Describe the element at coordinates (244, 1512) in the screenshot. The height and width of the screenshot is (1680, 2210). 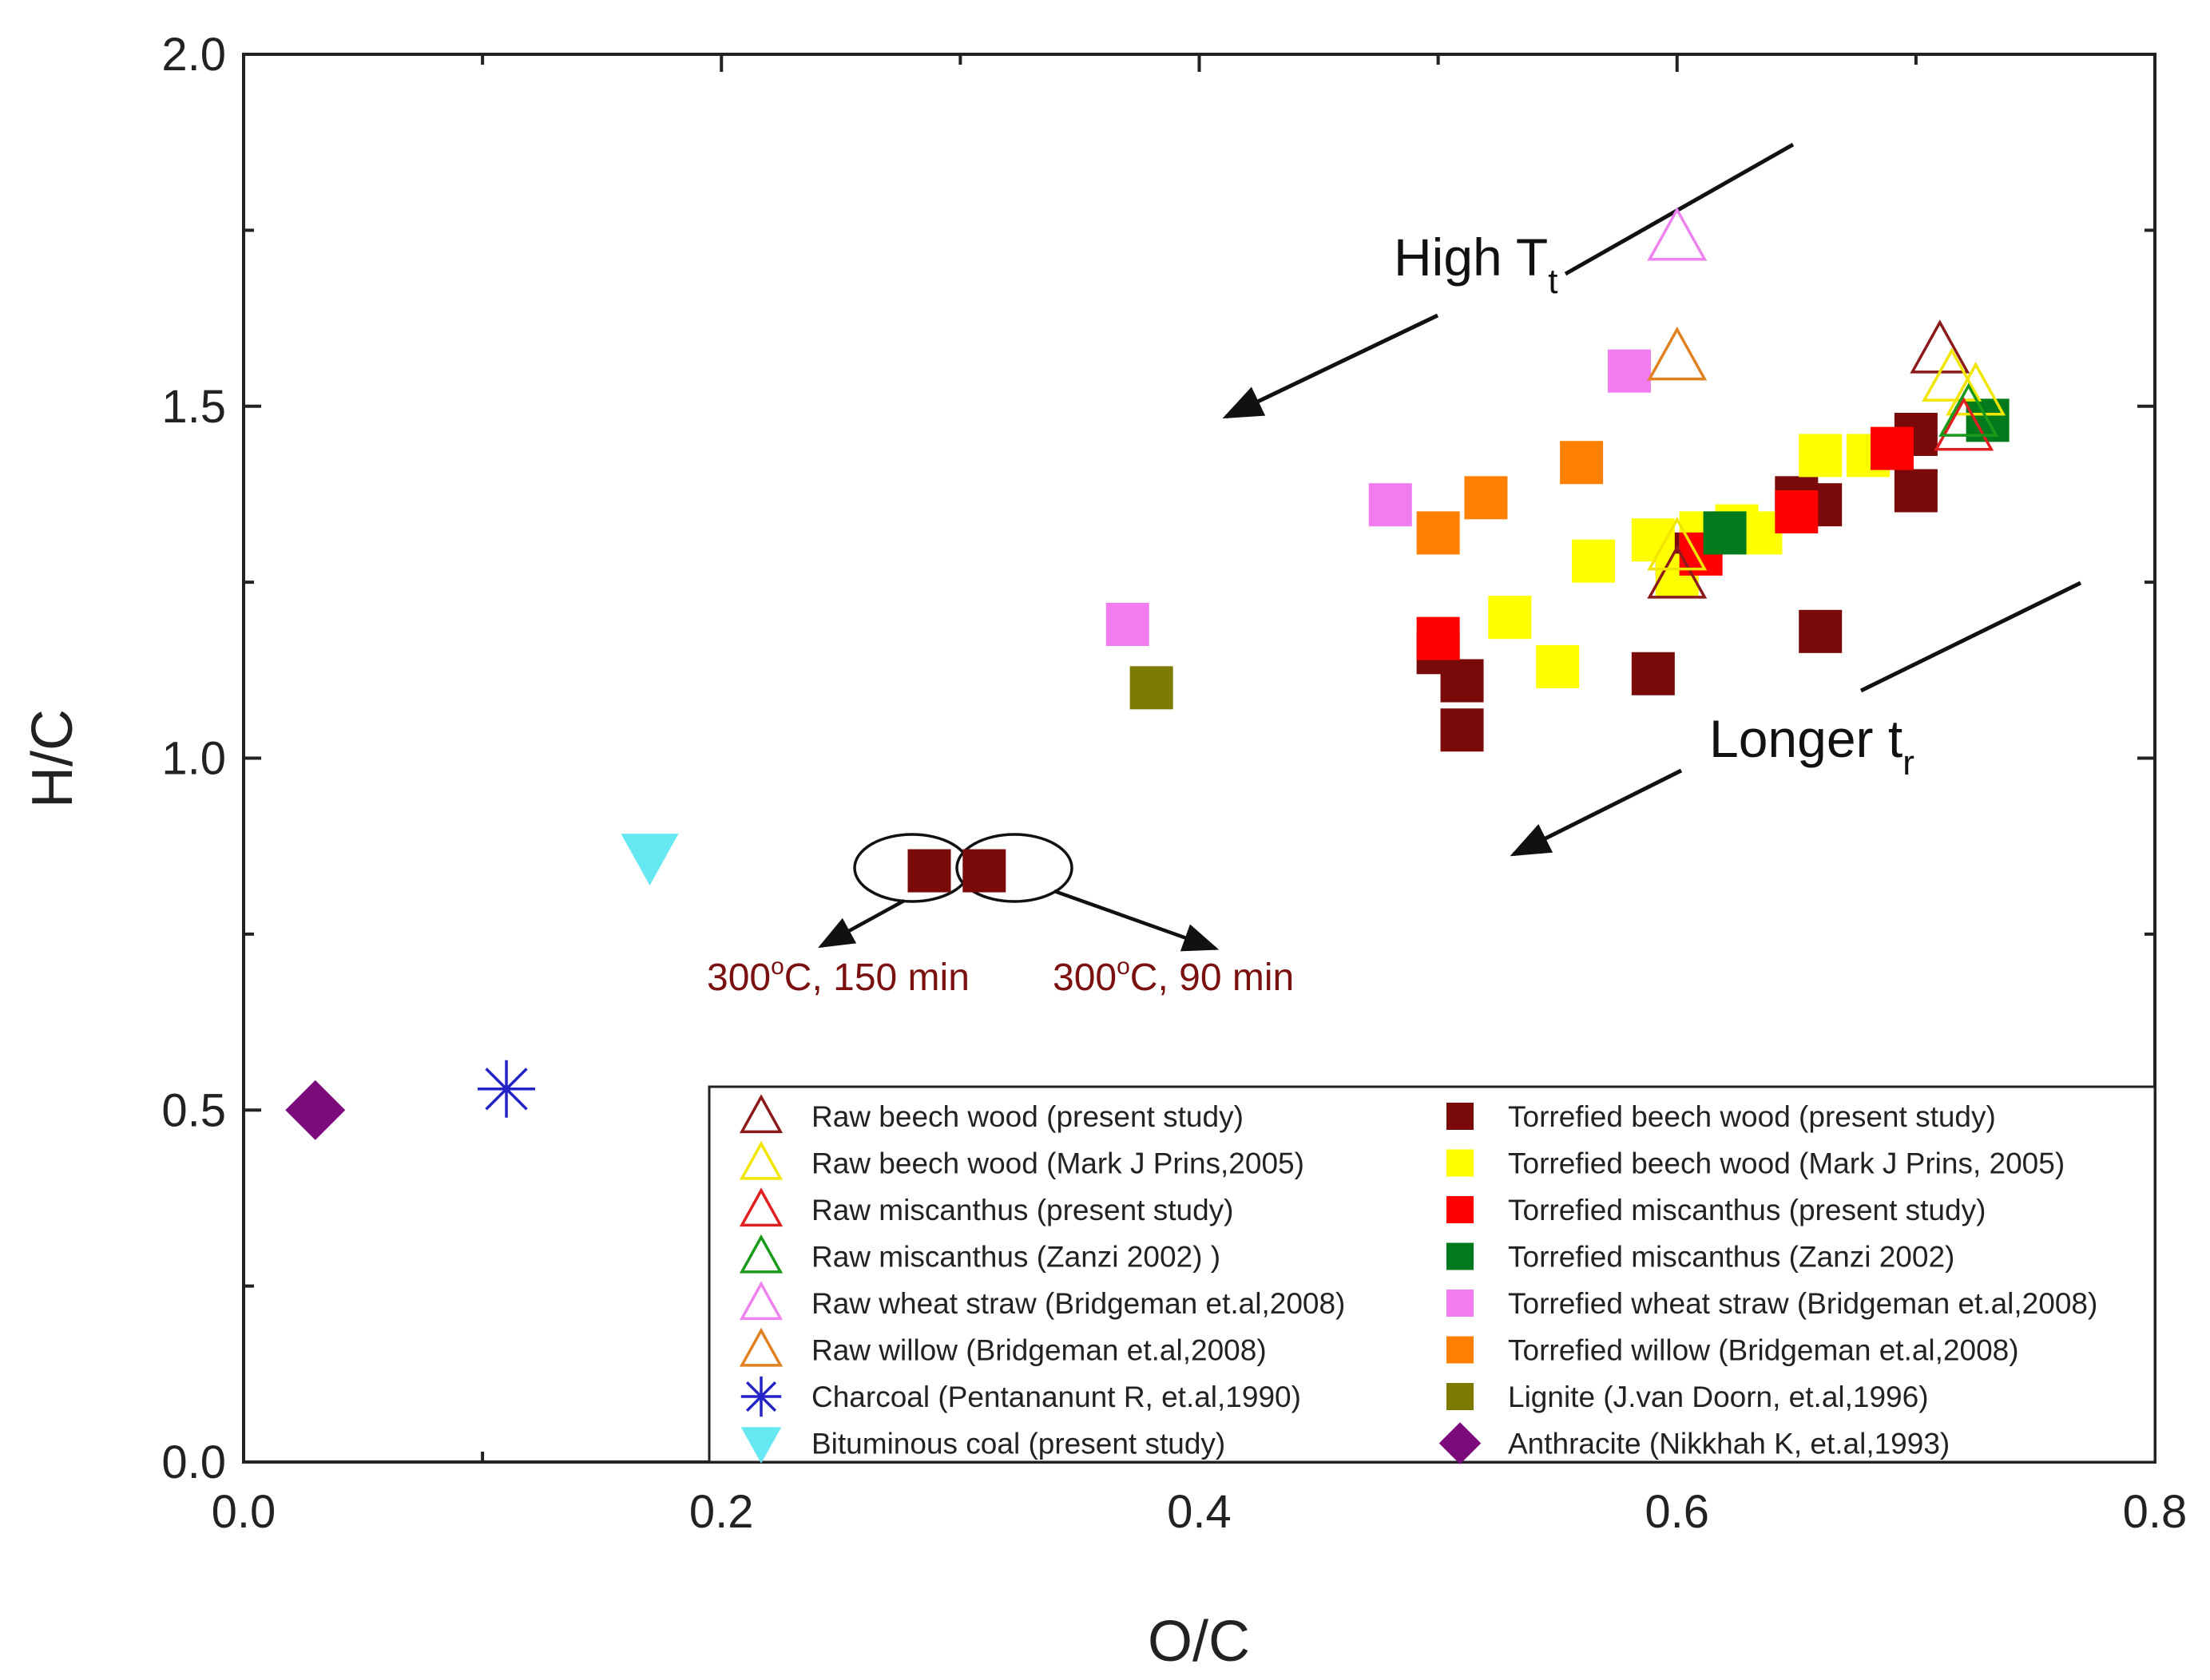
I see `x-tick-label: 0.0` at that location.